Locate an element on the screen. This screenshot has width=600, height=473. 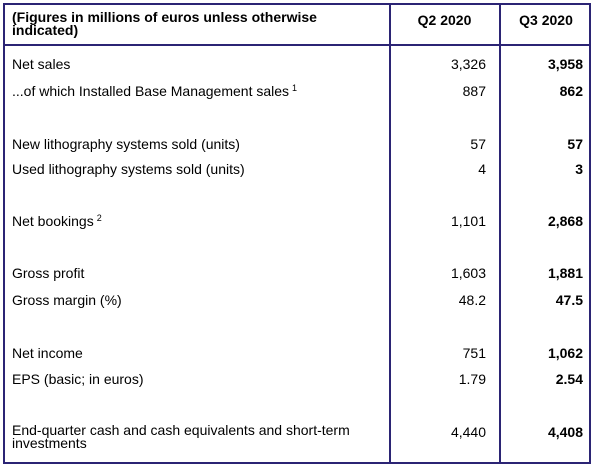
row-q2-gross-profit: 1,603 is located at coordinates (468, 273).